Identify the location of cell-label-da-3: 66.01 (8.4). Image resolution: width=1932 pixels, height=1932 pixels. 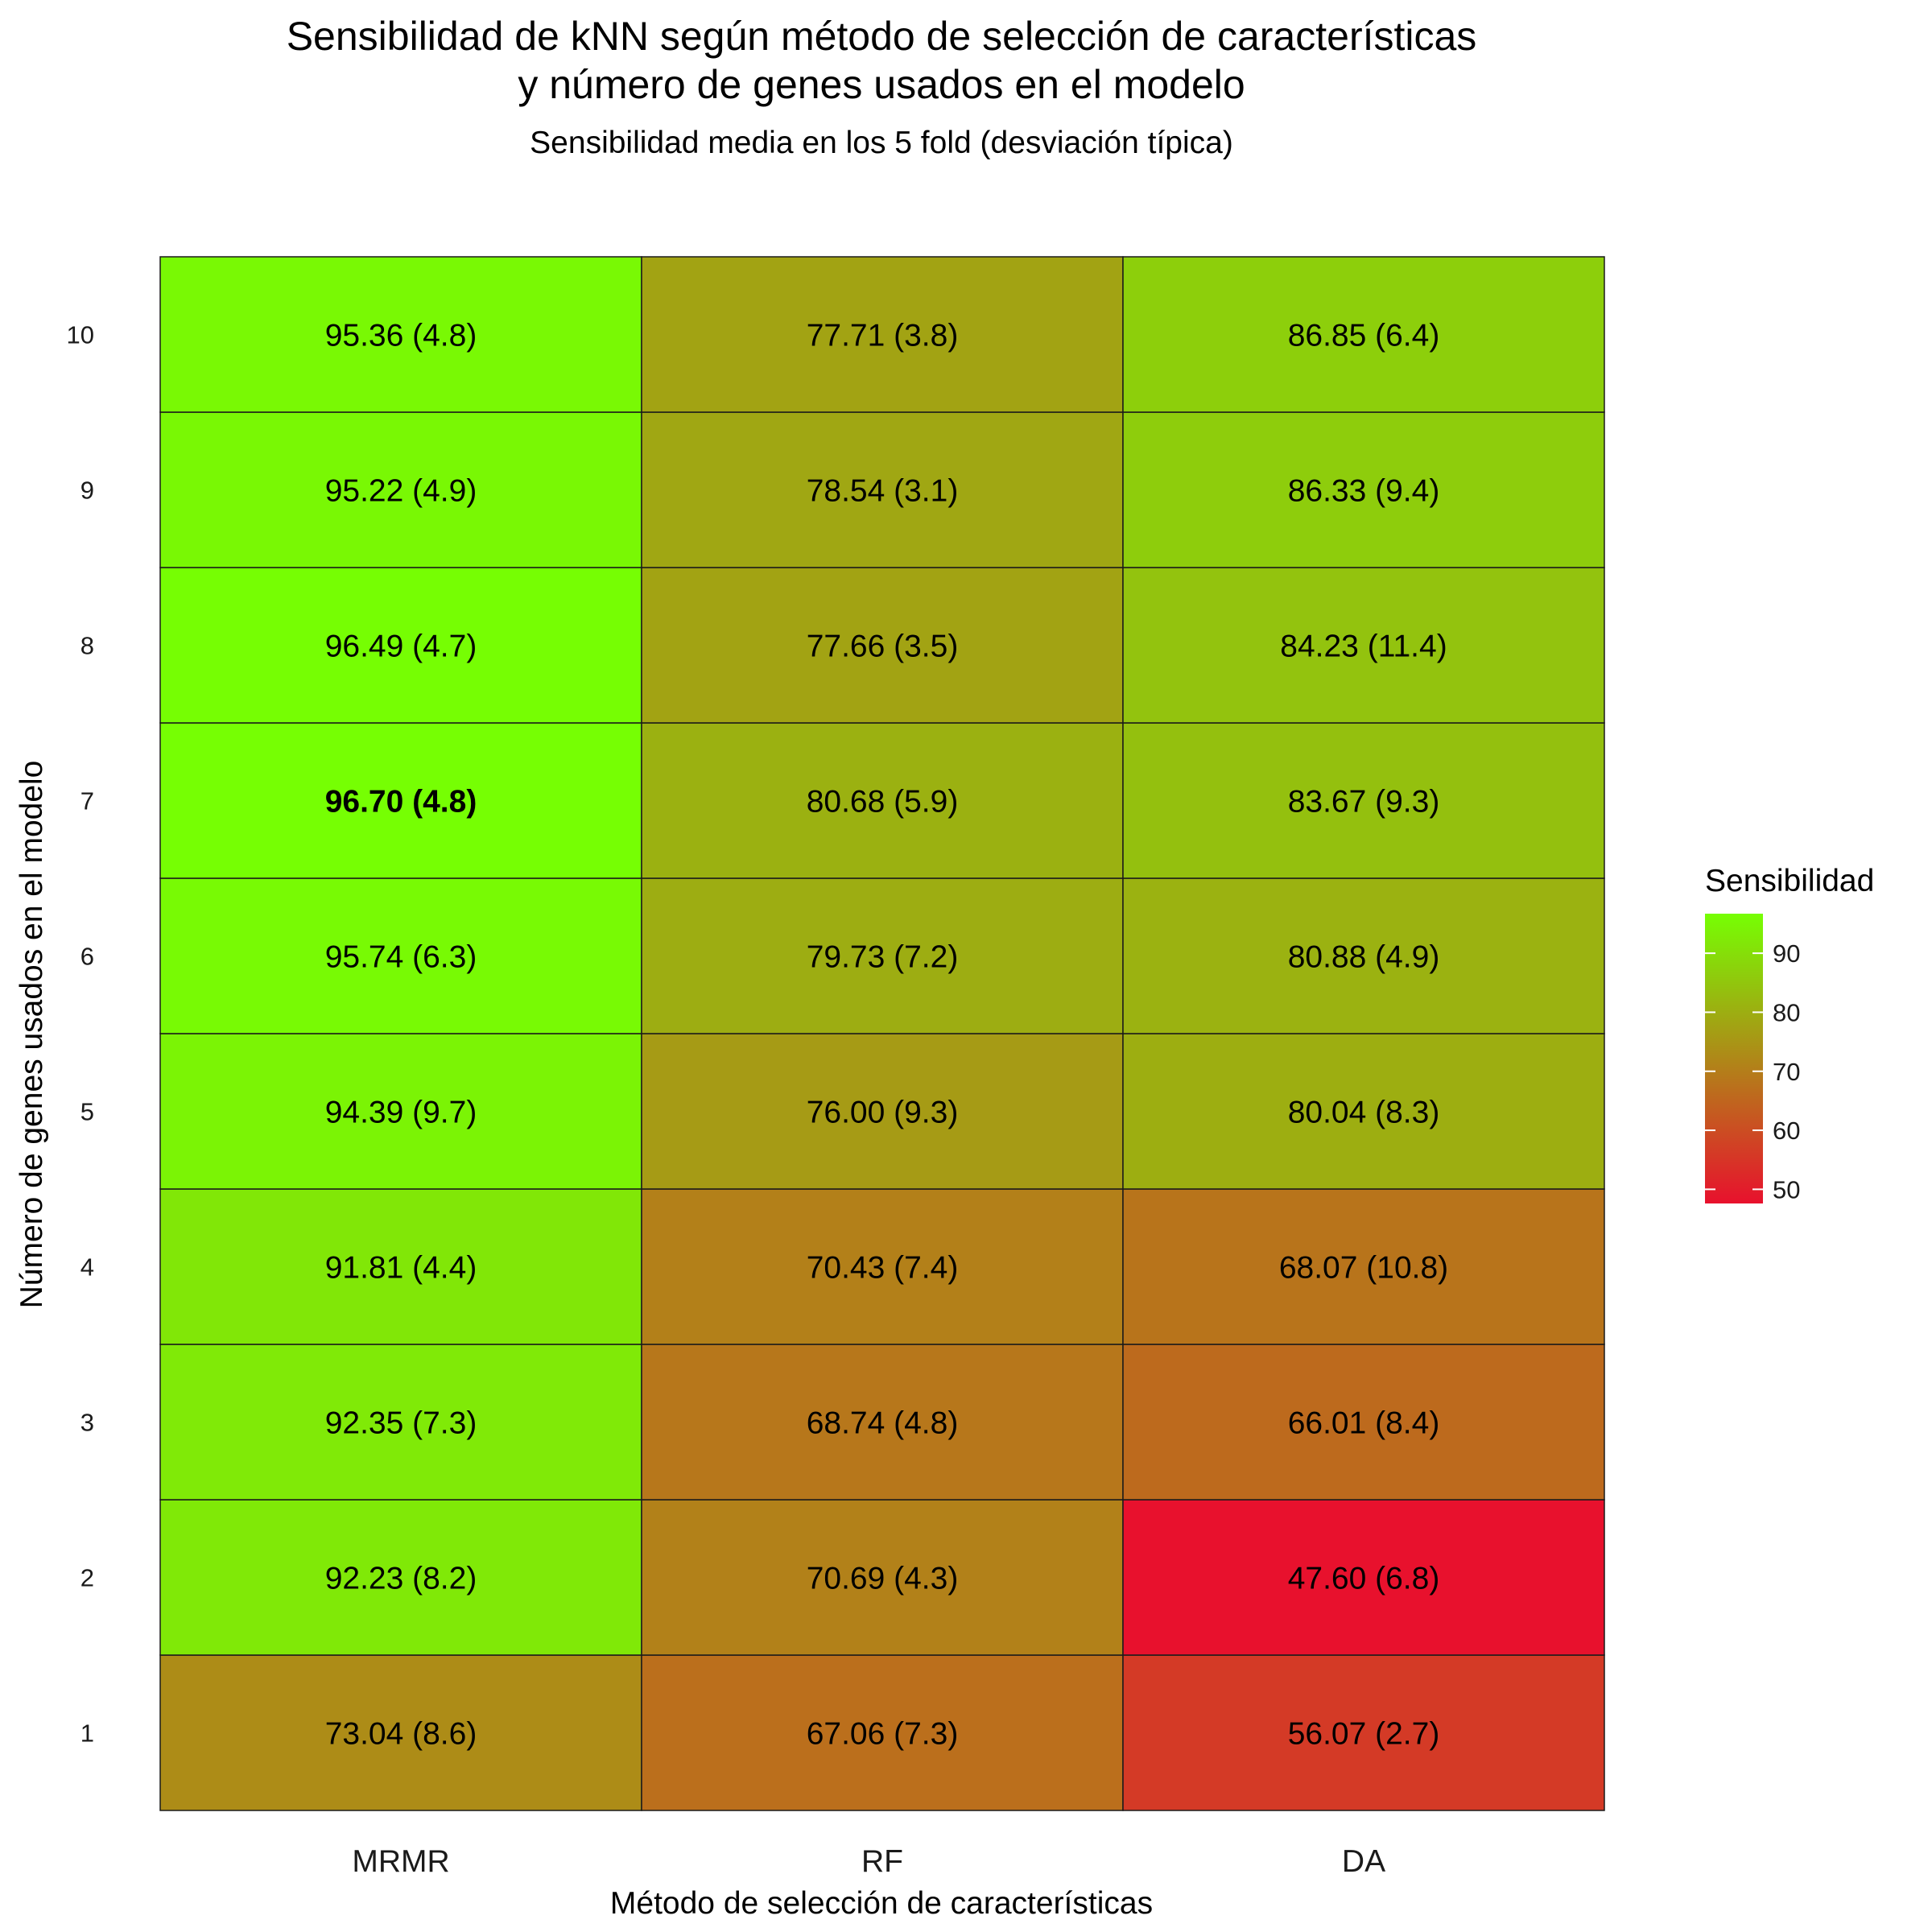
(1364, 1423).